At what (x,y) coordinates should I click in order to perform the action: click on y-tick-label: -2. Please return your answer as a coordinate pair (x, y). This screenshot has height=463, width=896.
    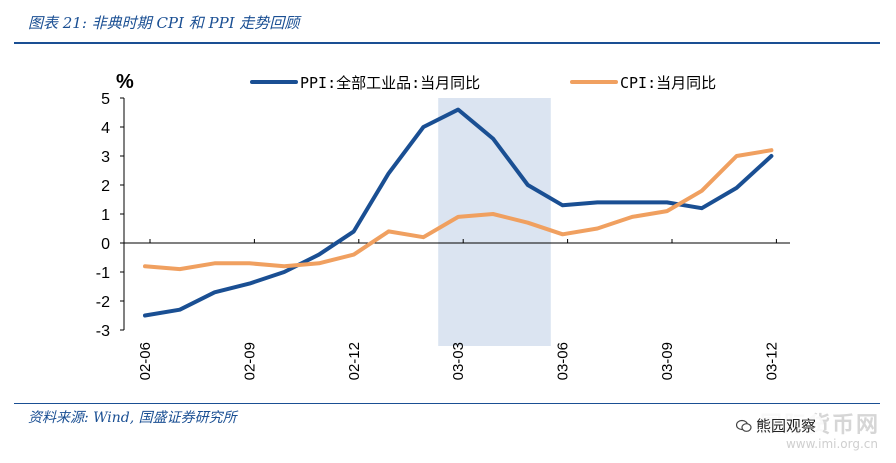
    Looking at the image, I should click on (103, 302).